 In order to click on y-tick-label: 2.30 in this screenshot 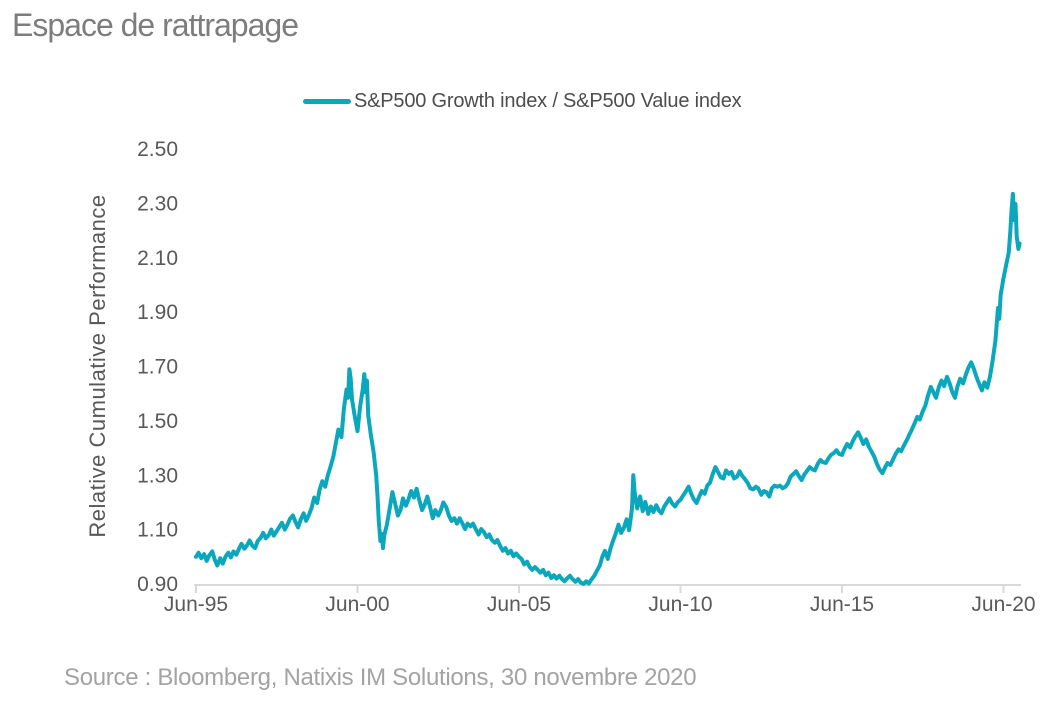, I will do `click(157, 203)`.